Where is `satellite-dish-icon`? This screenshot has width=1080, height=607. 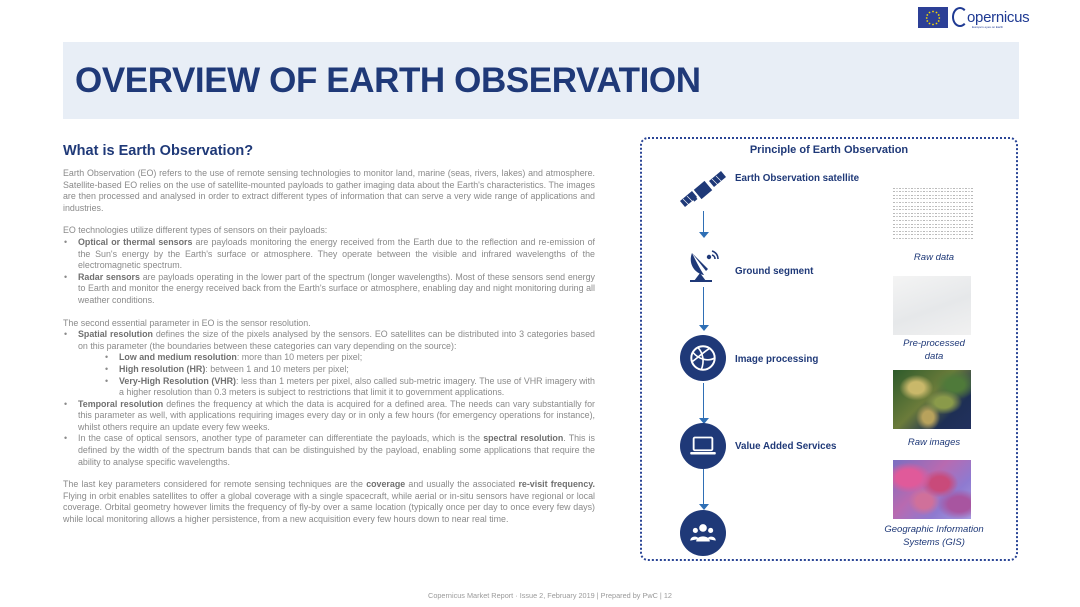
satellite-dish-icon is located at coordinates (704, 266).